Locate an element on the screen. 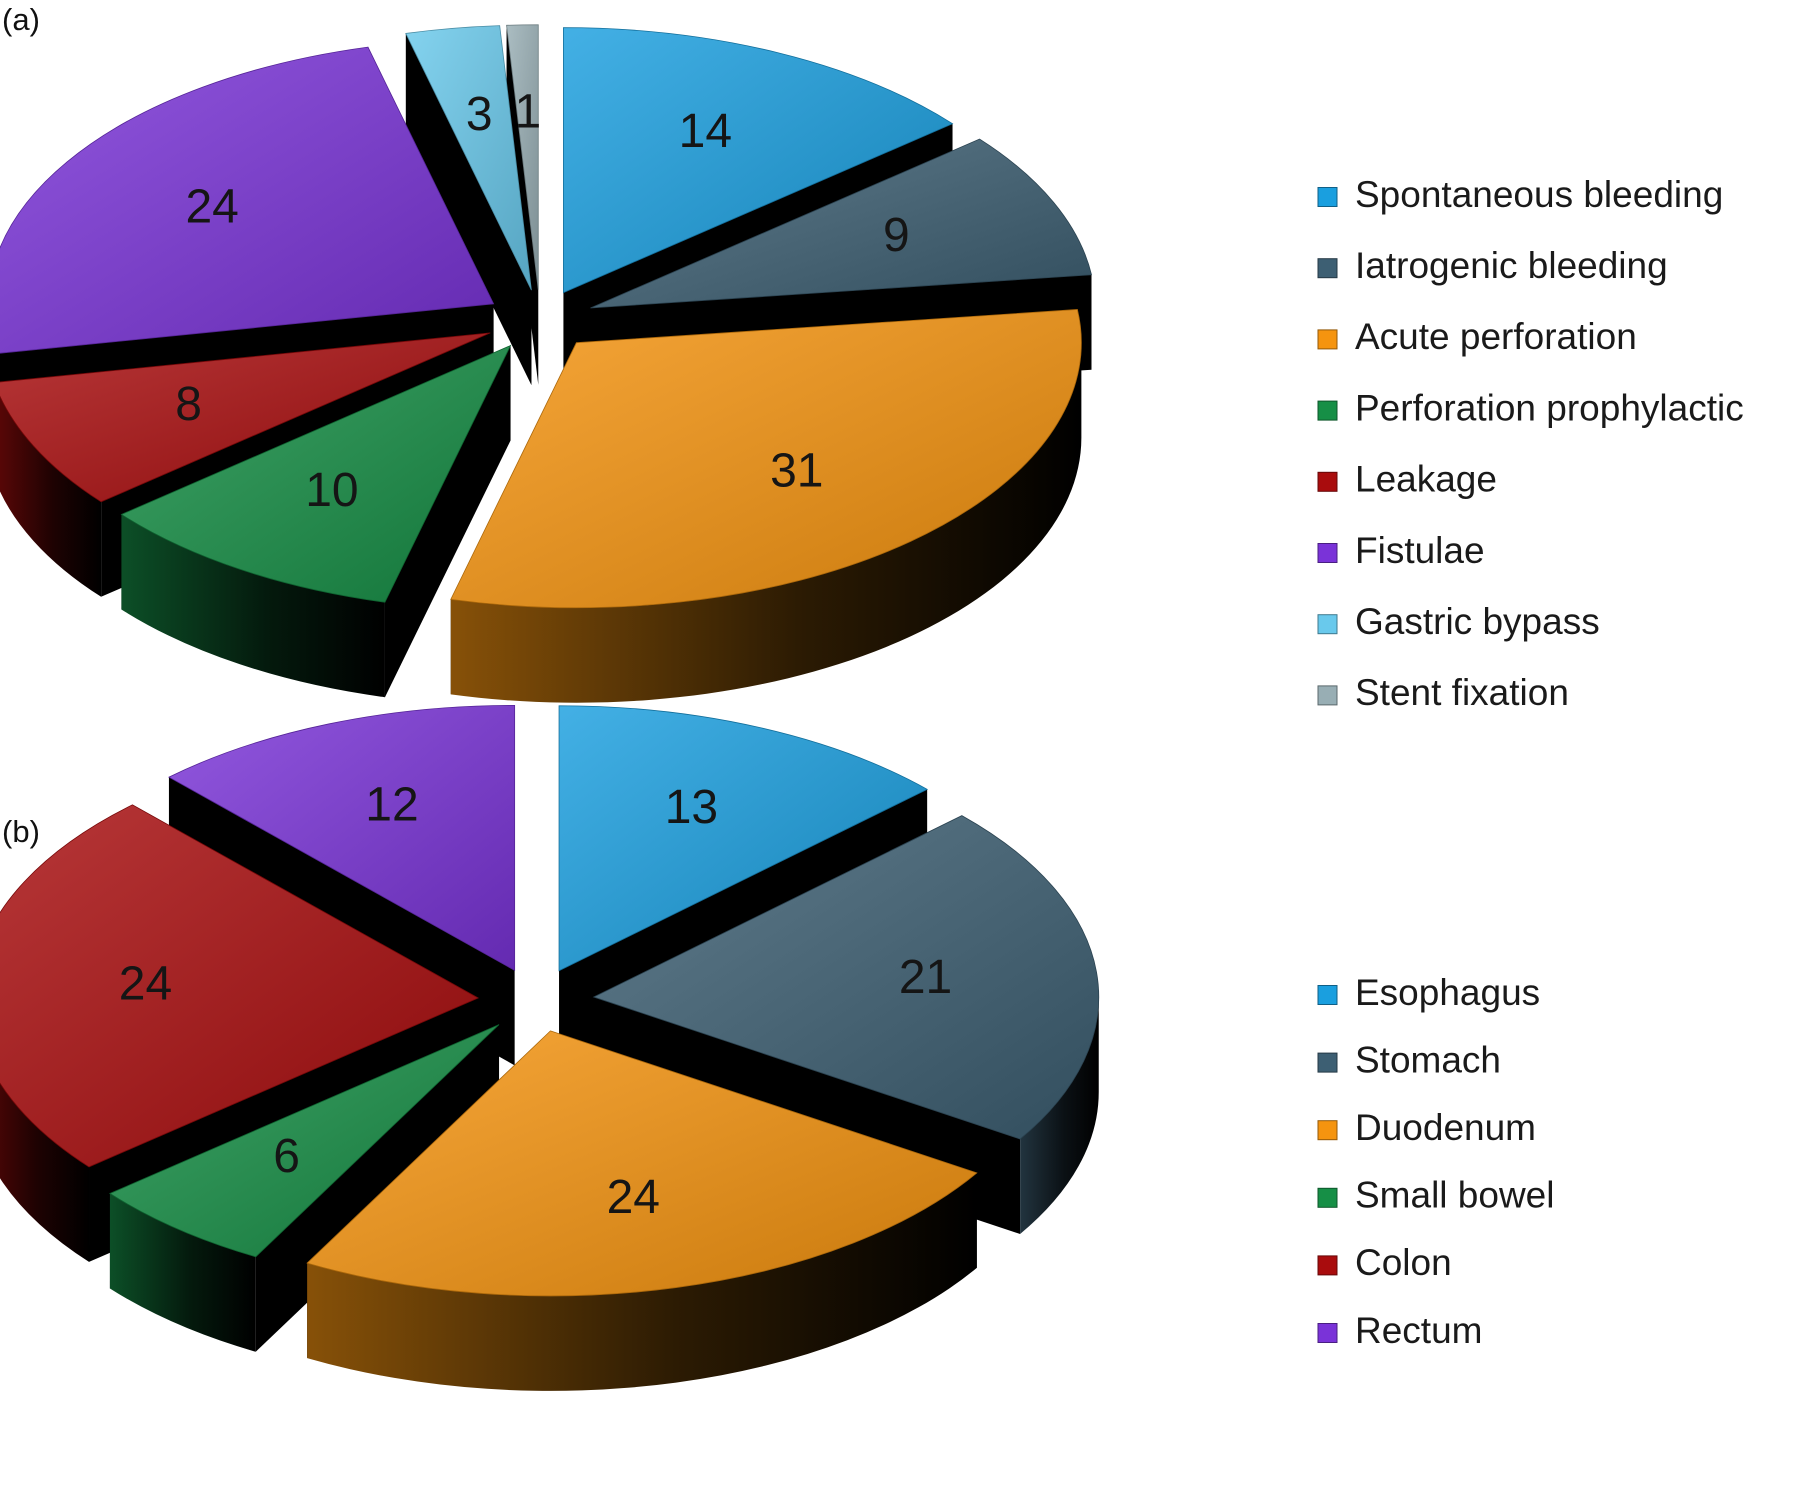 The image size is (1800, 1508). legend-label-stent-fixation: Stent fixation is located at coordinates (1462, 692).